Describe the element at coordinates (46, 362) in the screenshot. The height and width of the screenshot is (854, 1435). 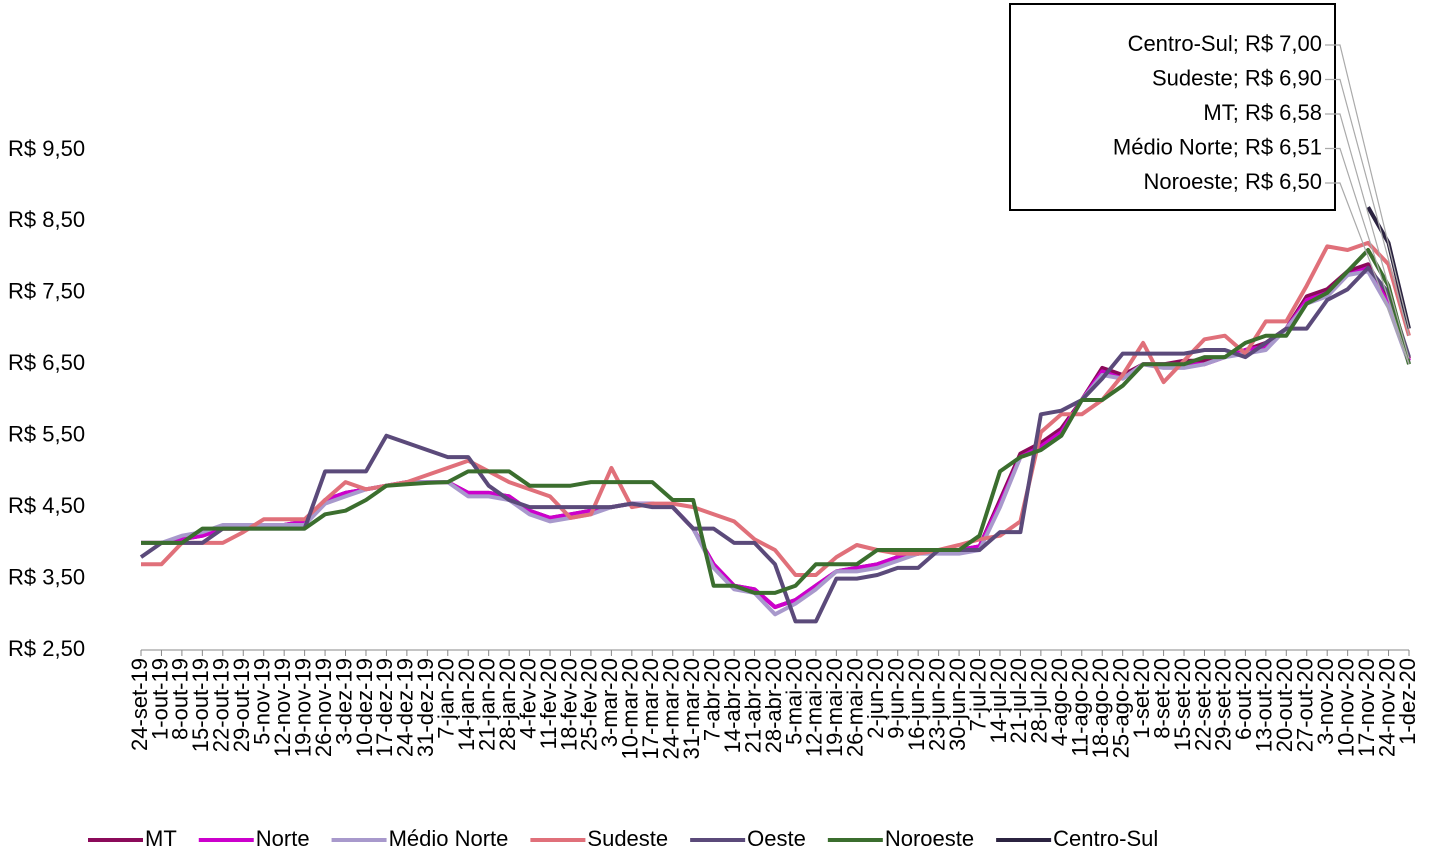
I see `y-tick-label: R$ 6,50` at that location.